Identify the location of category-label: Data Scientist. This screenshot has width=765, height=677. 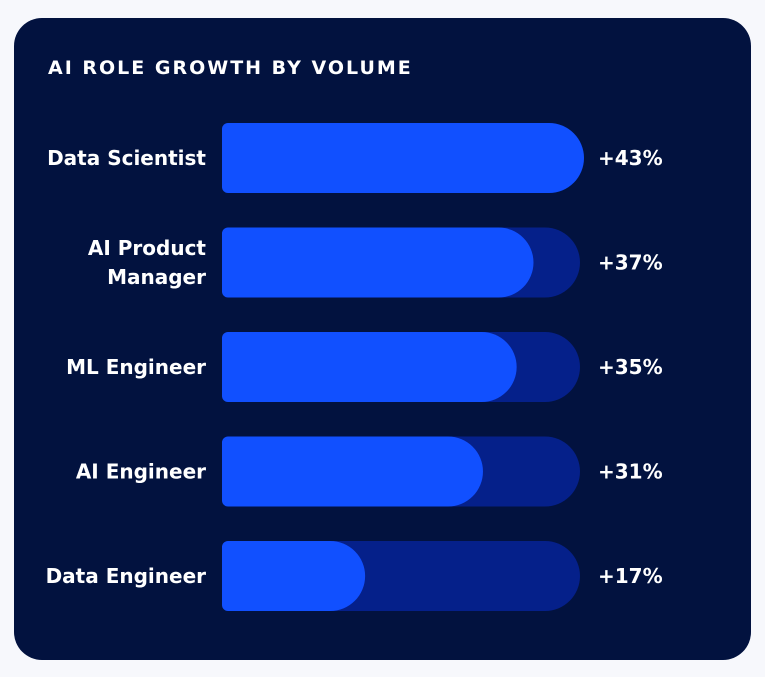
(126, 158).